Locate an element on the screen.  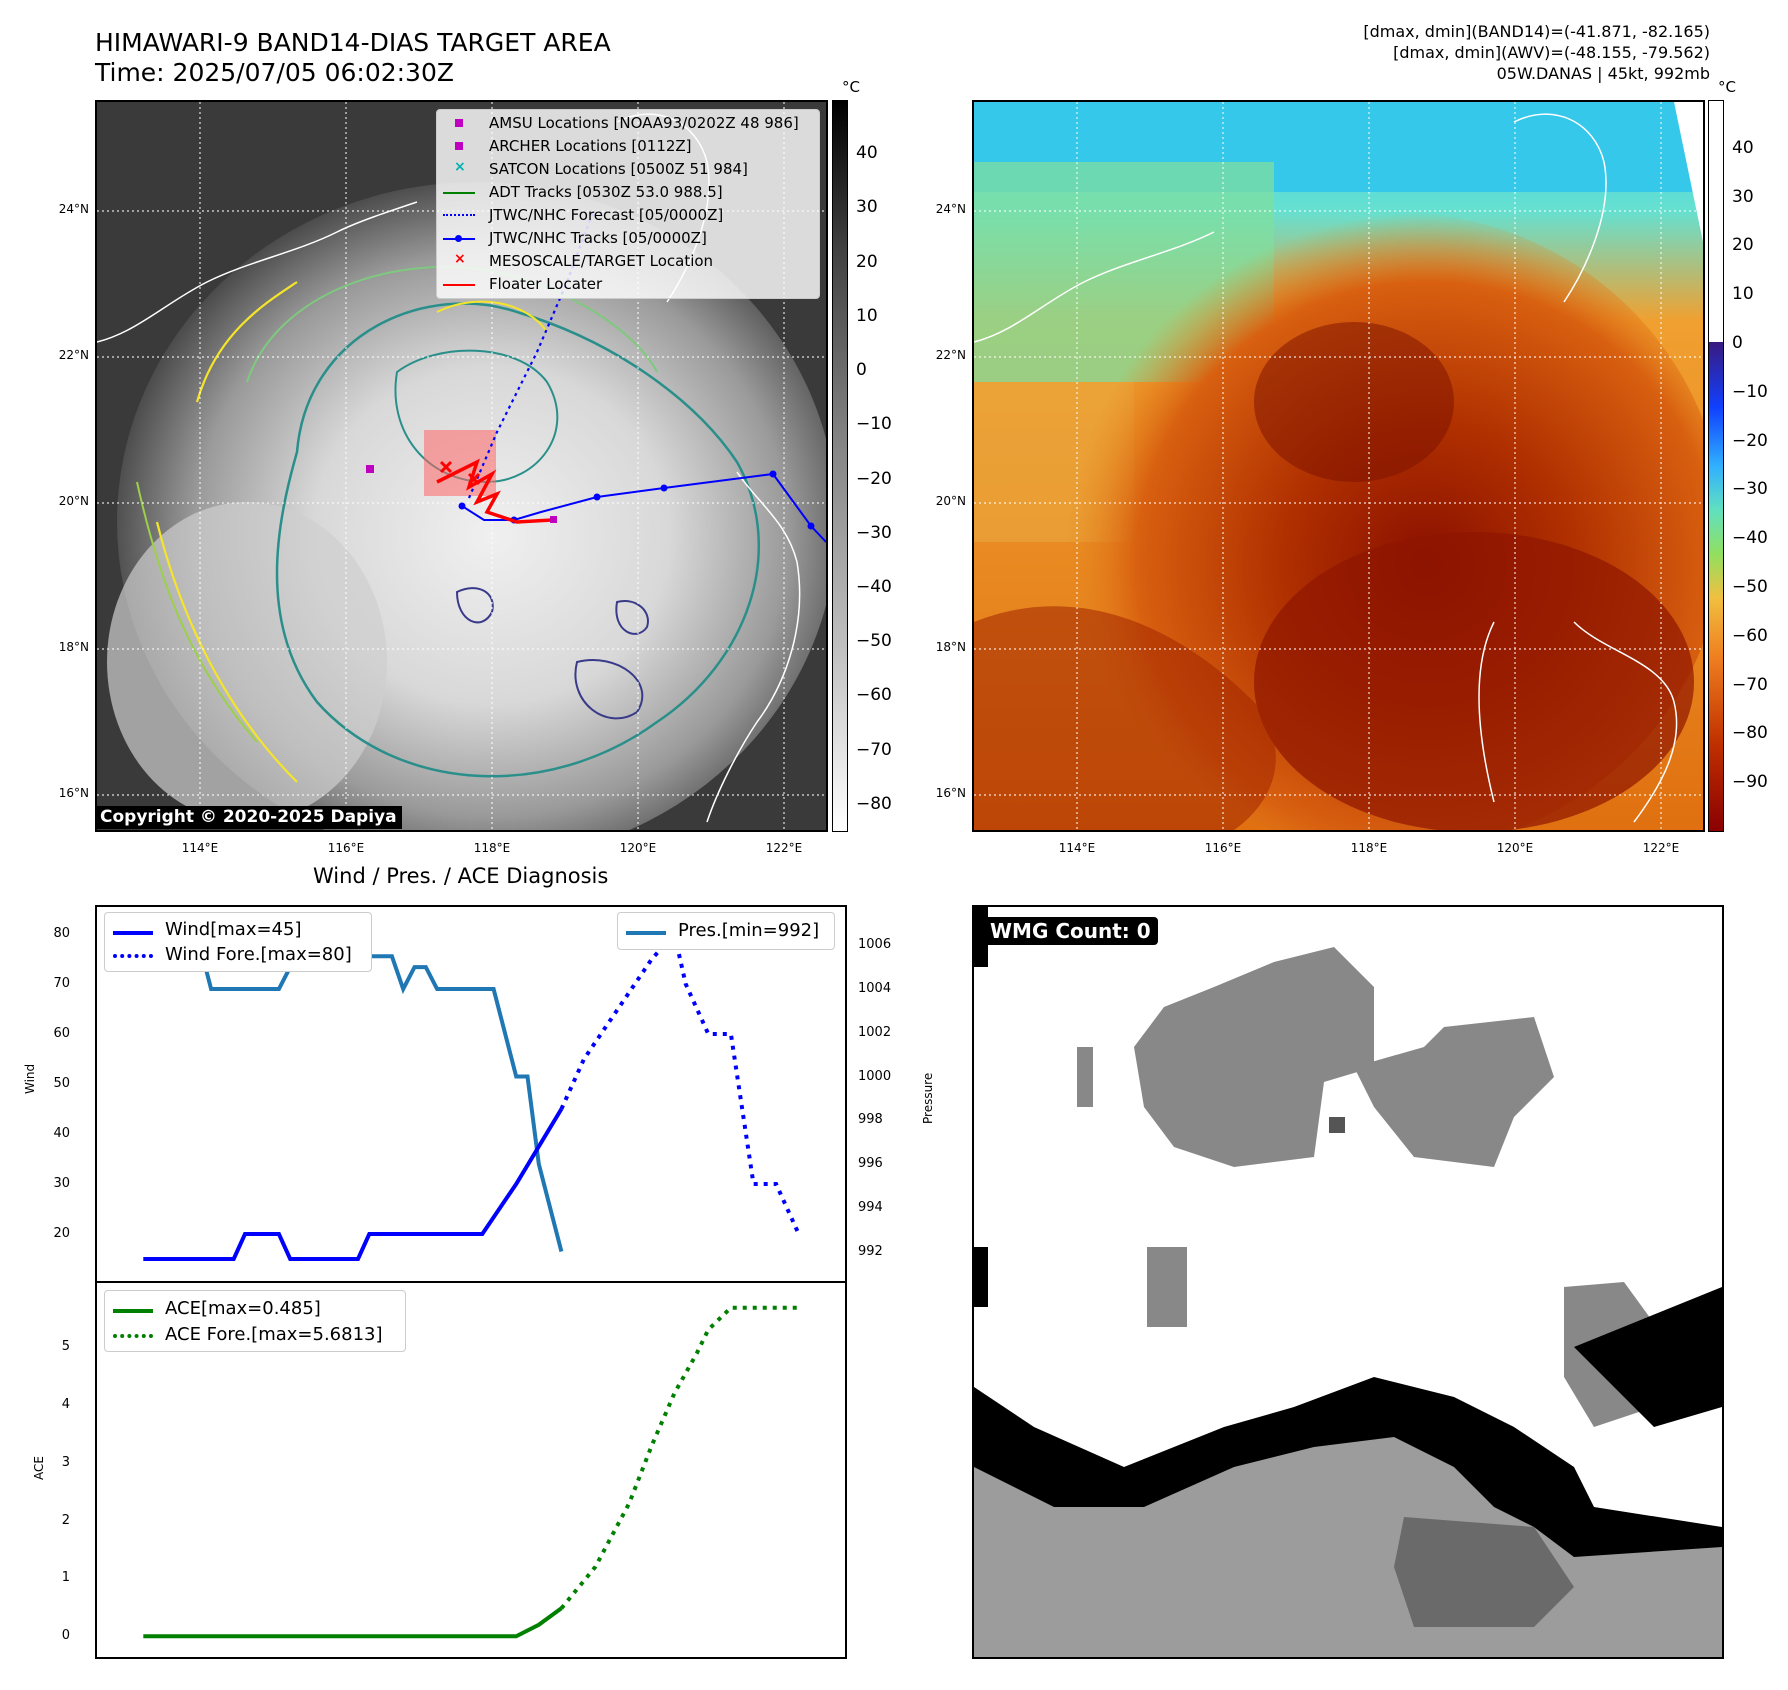
figure-time: Time: 2025/07/05 06:02:30Z is located at coordinates (274, 72).